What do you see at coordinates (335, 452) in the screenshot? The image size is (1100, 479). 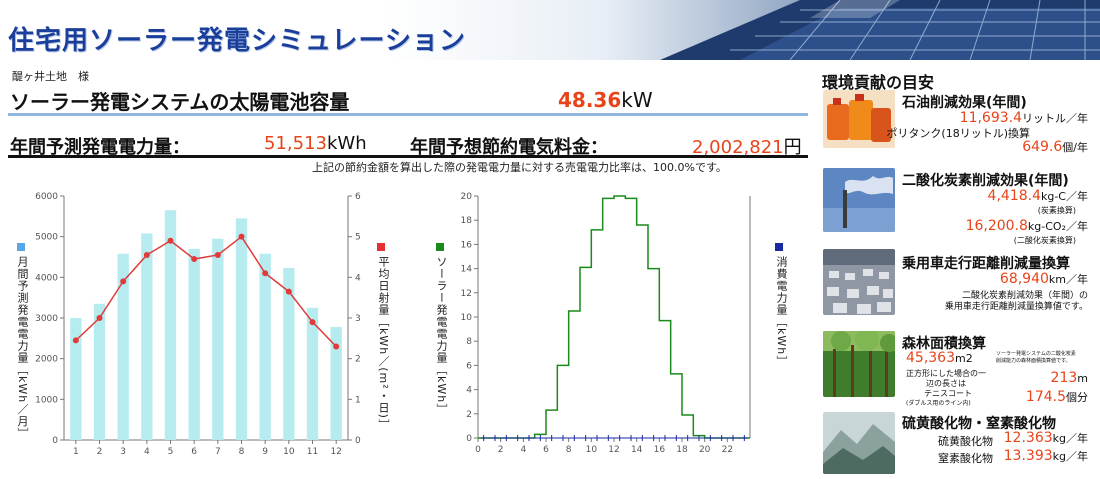 I see `chart1-x-tick-label: 12` at bounding box center [335, 452].